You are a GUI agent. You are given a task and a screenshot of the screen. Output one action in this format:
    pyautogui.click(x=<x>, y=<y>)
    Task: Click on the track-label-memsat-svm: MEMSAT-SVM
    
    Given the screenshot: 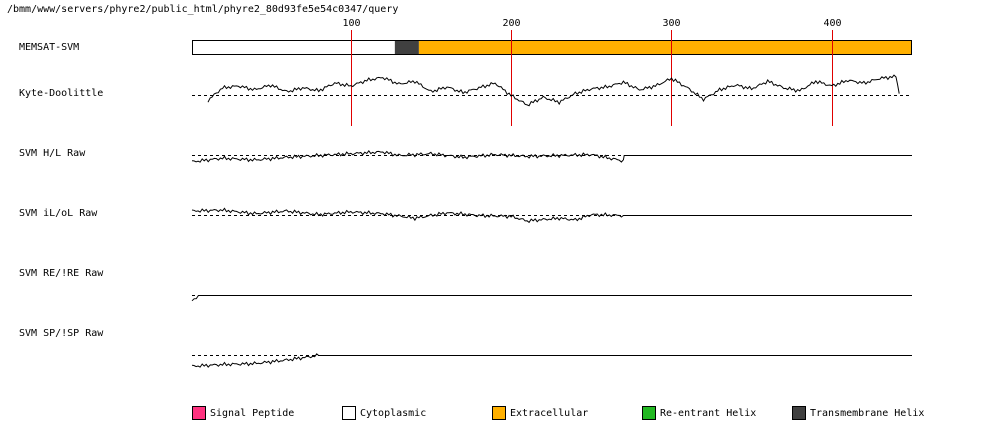 What is the action you would take?
    pyautogui.click(x=49, y=47)
    